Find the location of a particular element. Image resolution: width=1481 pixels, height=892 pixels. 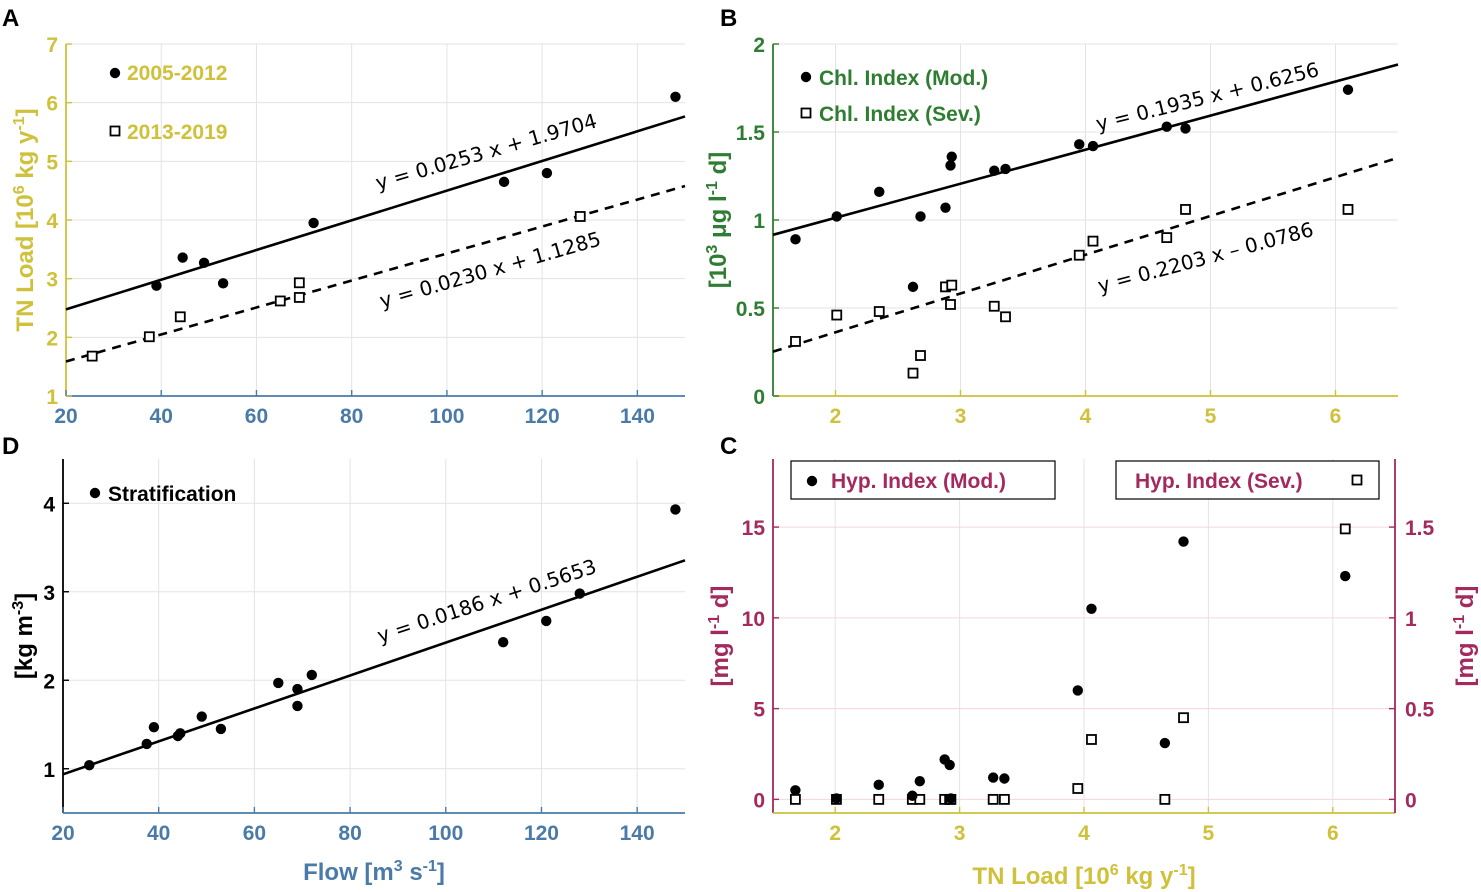

y-tick-label: 7 is located at coordinates (52, 45).